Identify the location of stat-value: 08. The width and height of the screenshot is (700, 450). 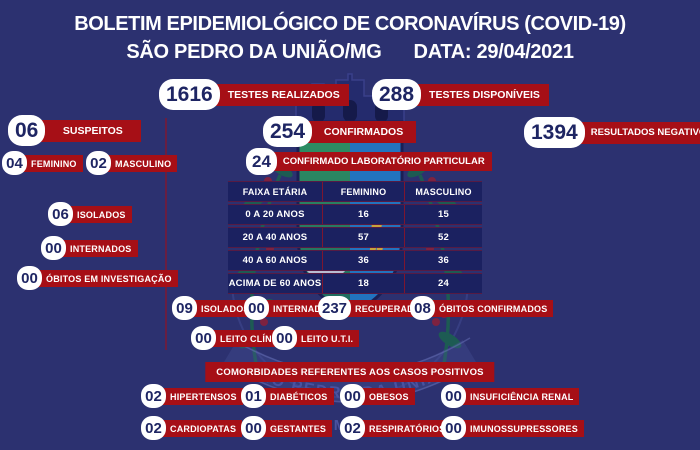
(422, 308).